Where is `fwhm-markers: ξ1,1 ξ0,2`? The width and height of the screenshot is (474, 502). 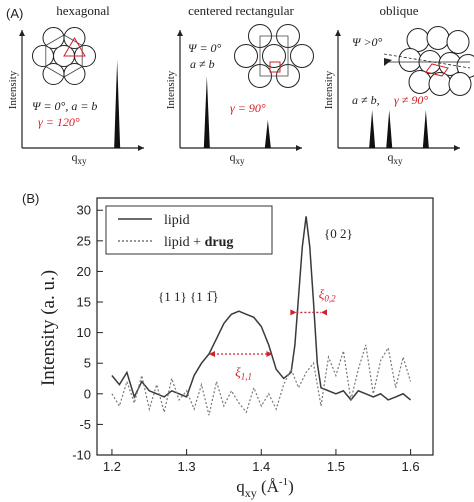 fwhm-markers: ξ1,1 ξ0,2 is located at coordinates (272, 334).